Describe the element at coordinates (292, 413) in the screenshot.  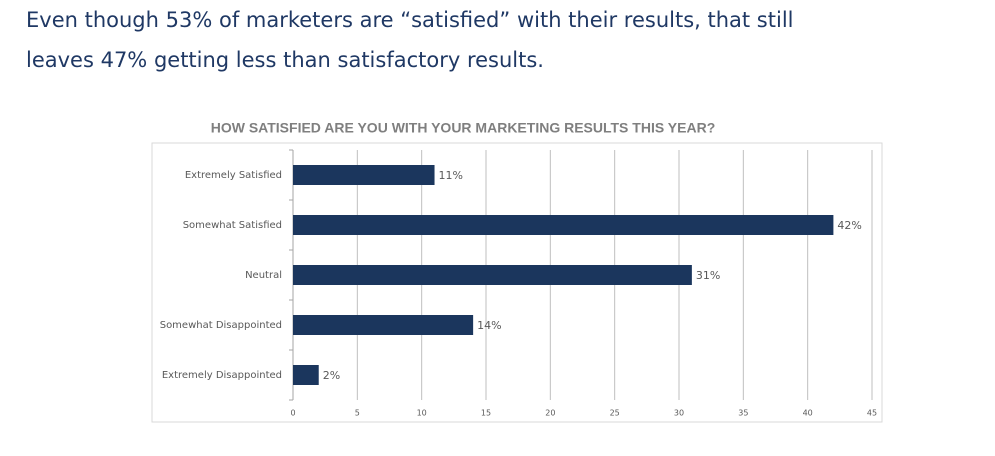
I see `x-tick-label: 0` at that location.